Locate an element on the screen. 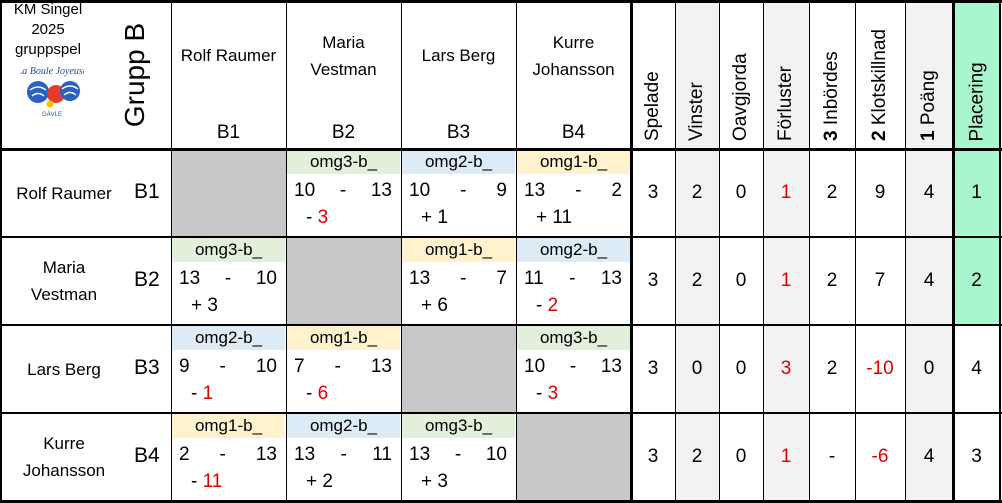 Image resolution: width=1002 pixels, height=503 pixels. score-difference: + 6 is located at coordinates (434, 306).